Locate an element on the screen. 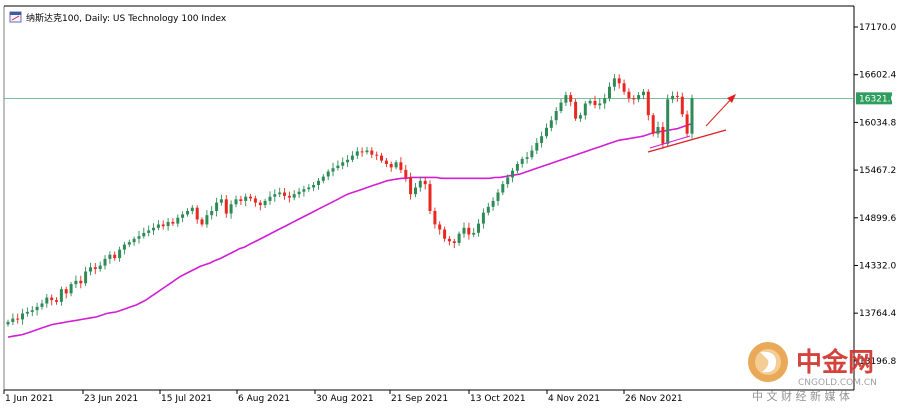 This screenshot has height=411, width=903. y-tick-label: 15467.2 is located at coordinates (877, 171).